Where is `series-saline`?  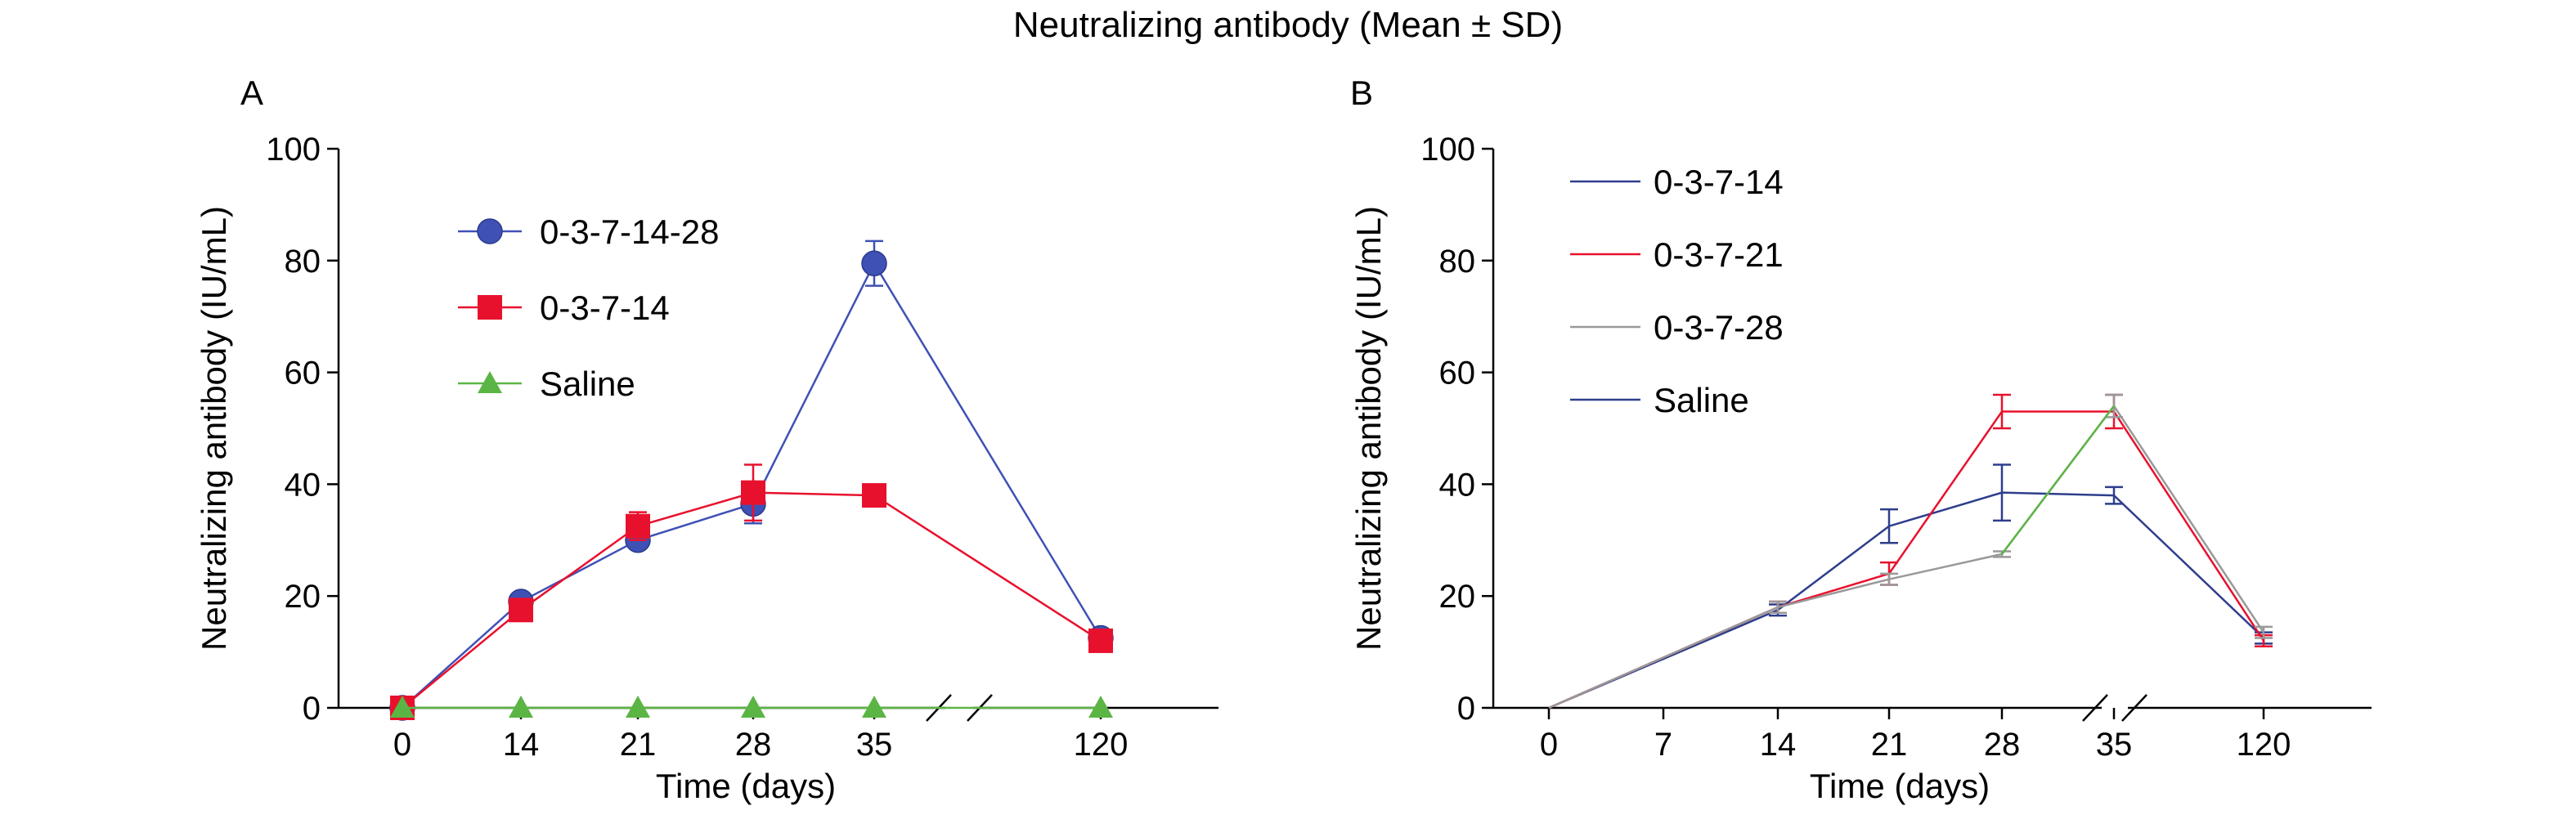
series-saline is located at coordinates (752, 707).